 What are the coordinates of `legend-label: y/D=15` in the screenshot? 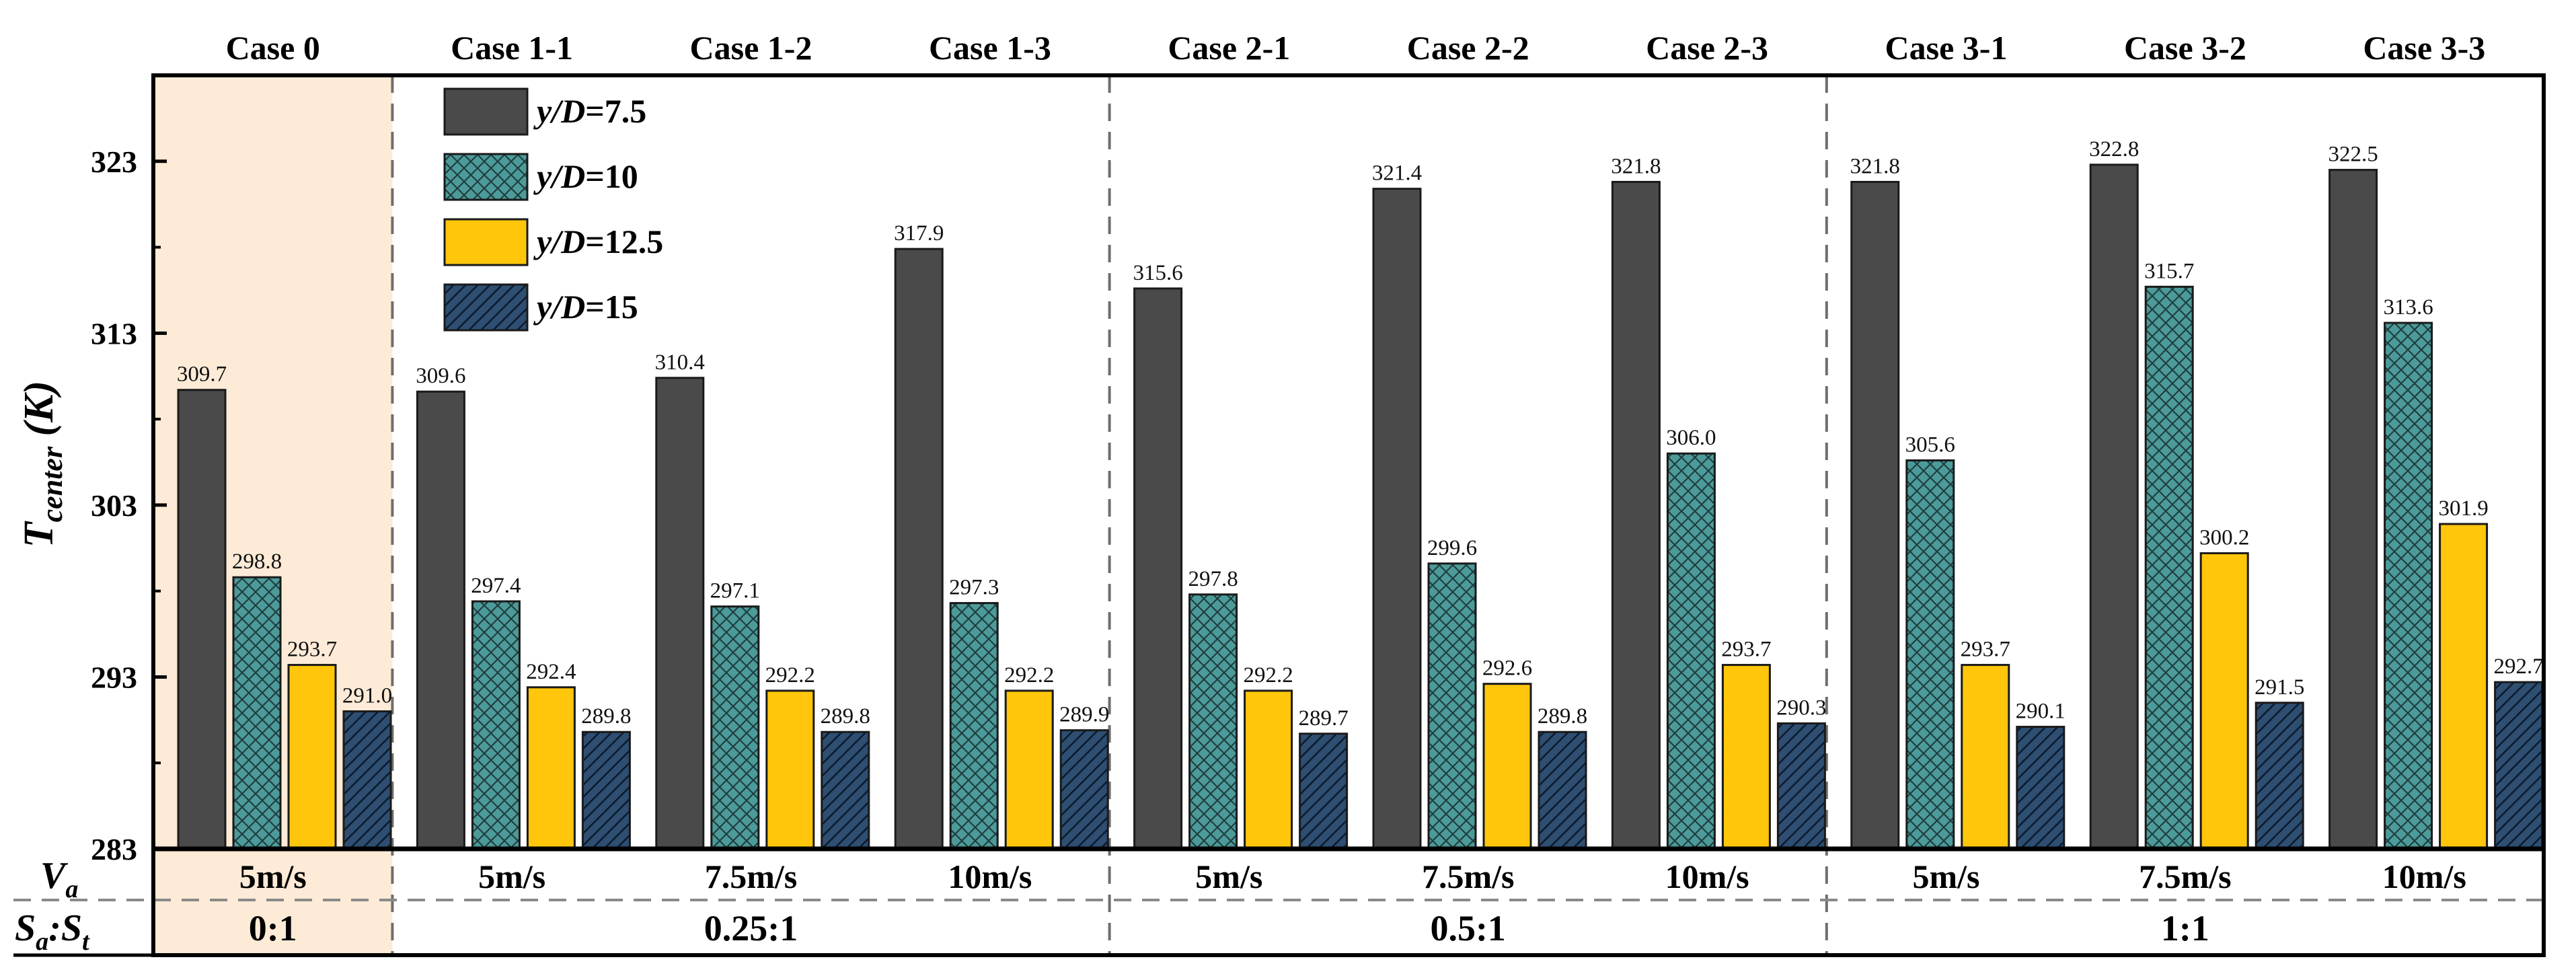 It's located at (585, 307).